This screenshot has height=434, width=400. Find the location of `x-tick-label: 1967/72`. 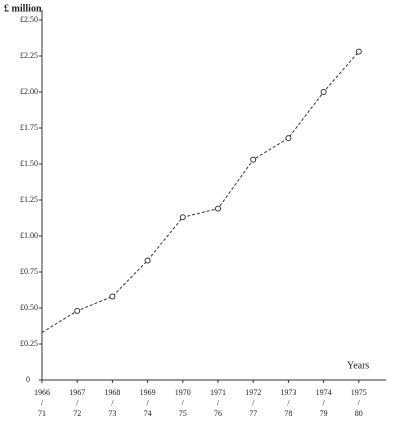

x-tick-label: 1967/72 is located at coordinates (77, 403).